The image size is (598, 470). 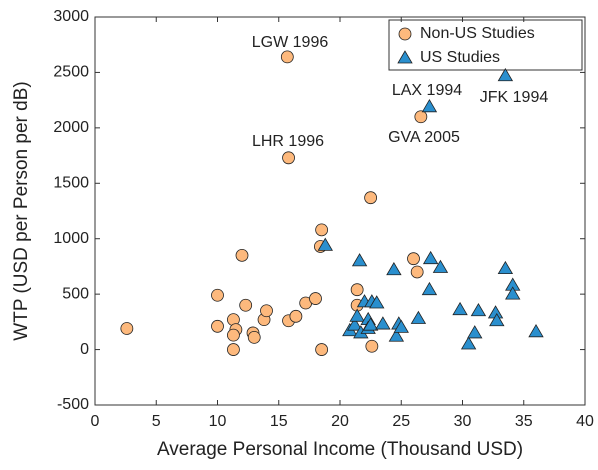 I want to click on annotation: GVA 2005, so click(x=424, y=137).